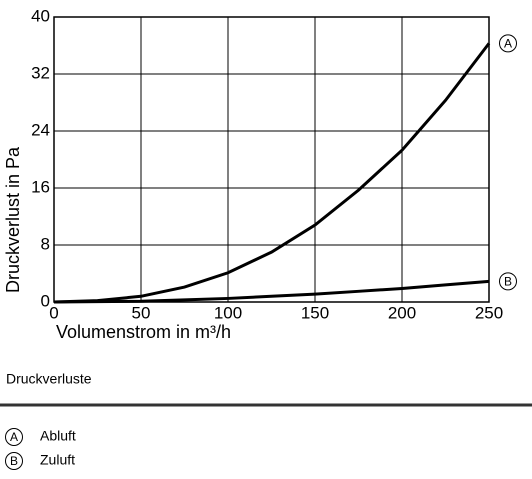 The image size is (532, 479). What do you see at coordinates (40, 129) in the screenshot?
I see `y-tick-label: 24` at bounding box center [40, 129].